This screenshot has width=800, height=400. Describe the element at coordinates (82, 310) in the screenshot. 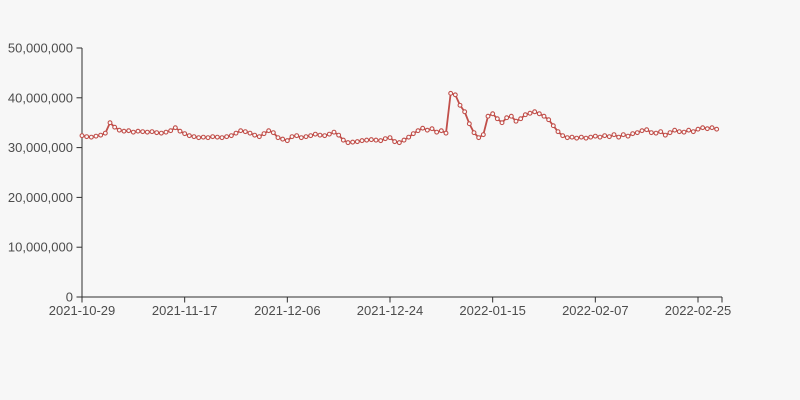

I see `x-tick-label: 2021-10-29` at that location.